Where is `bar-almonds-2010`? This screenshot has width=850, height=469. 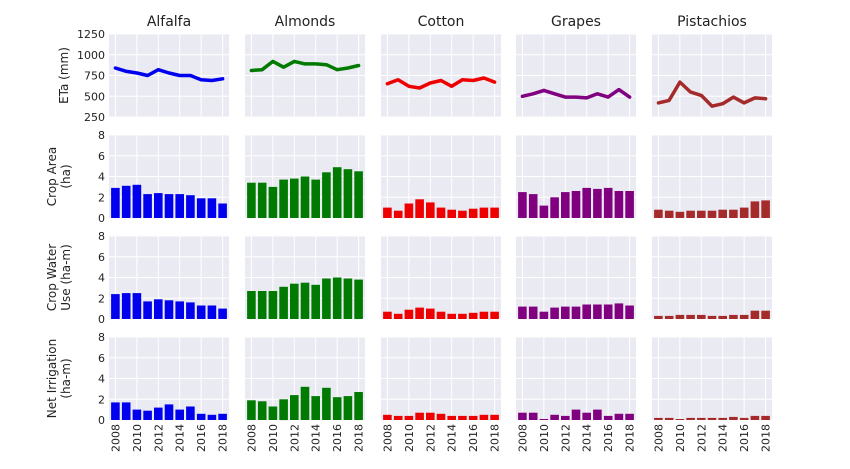 bar-almonds-2010 is located at coordinates (273, 202).